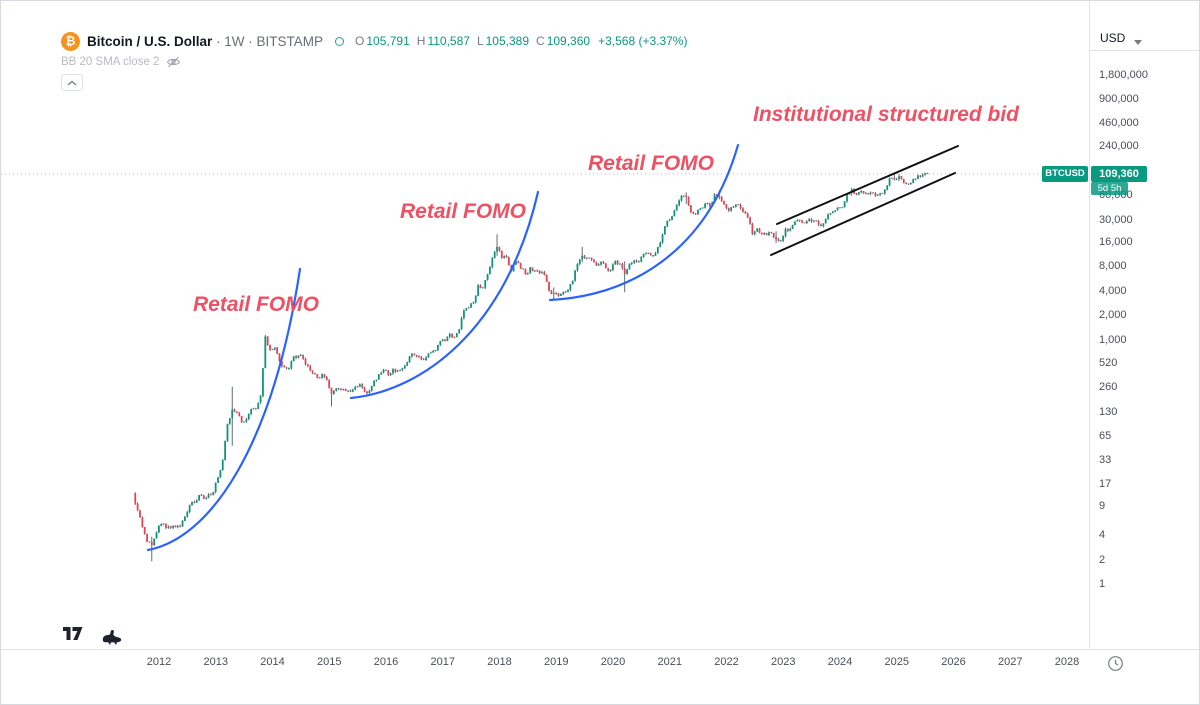  Describe the element at coordinates (1109, 188) in the screenshot. I see `bar-countdown-badge: 5d 5h` at that location.